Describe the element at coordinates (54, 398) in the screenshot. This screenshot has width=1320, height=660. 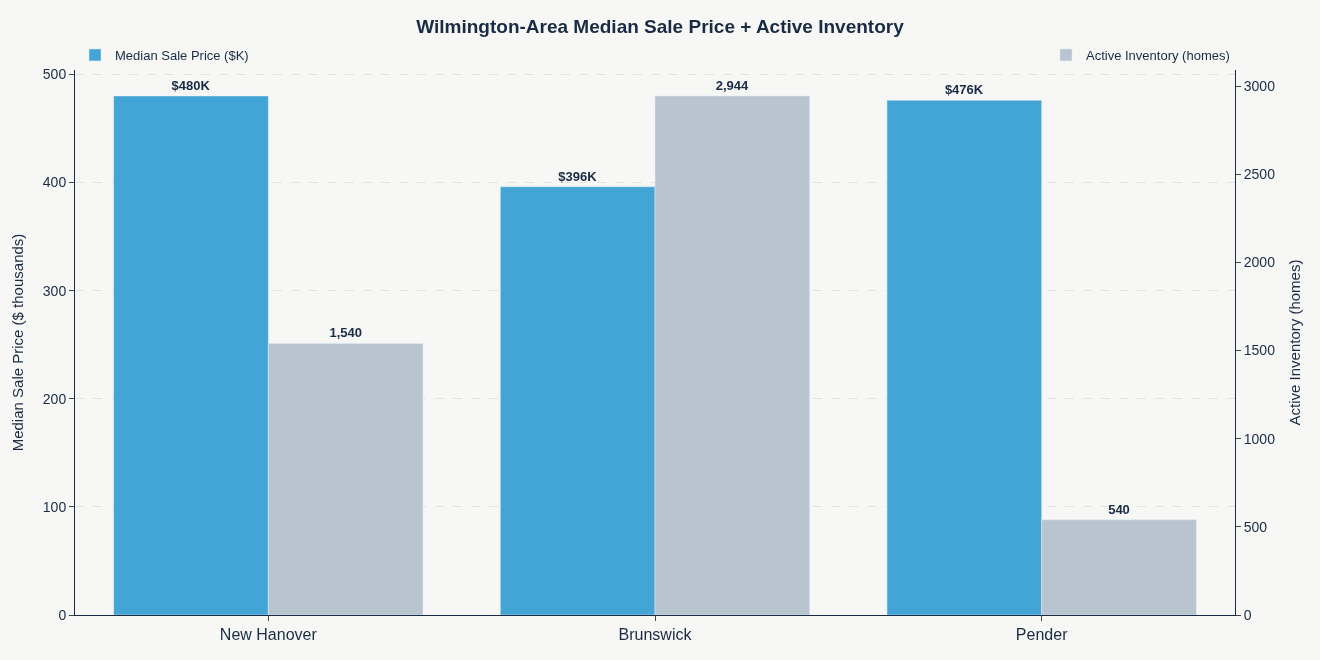
I see `y-tick-label: 200` at that location.